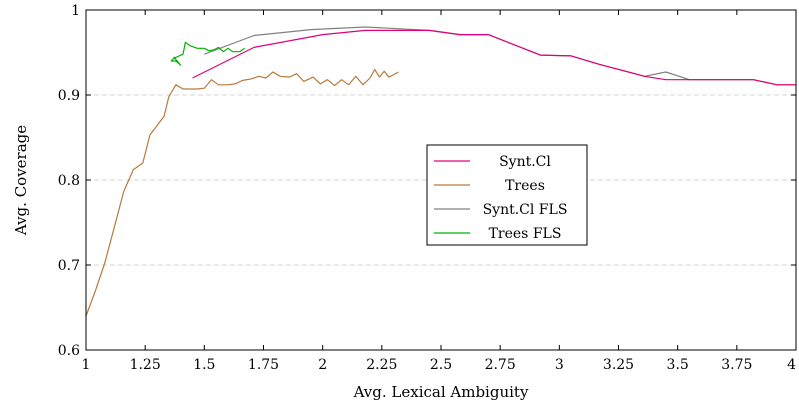 The image size is (799, 407). Describe the element at coordinates (207, 53) in the screenshot. I see `series-line-trees-fls` at that location.